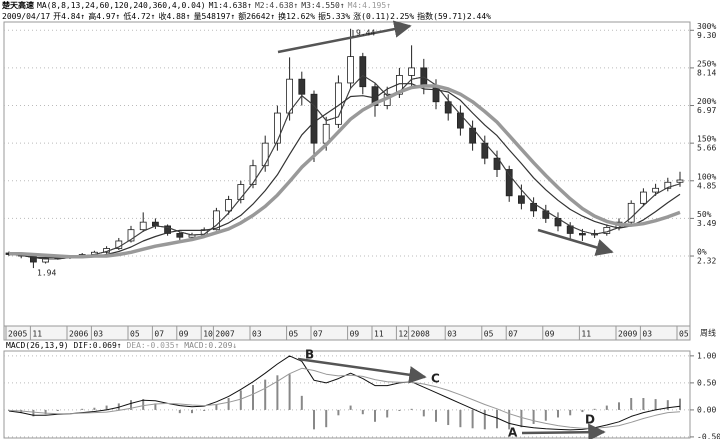 The image size is (720, 439). What do you see at coordinates (139, 16) in the screenshot?
I see `header-text: 低4.72↑` at bounding box center [139, 16].